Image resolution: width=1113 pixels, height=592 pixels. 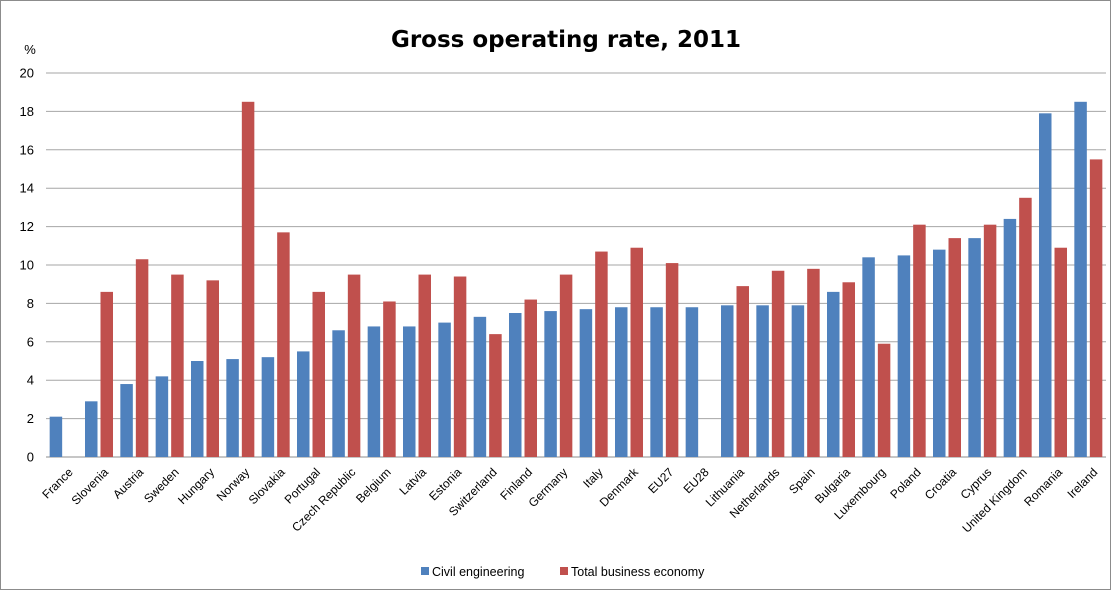 I want to click on y-tick-label: 12, so click(x=27, y=226).